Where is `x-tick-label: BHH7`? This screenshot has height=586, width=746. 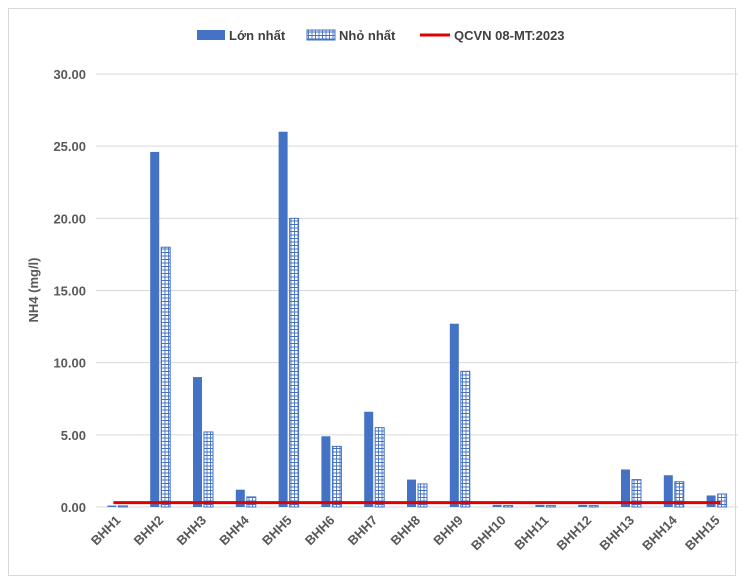
x-tick-label: BHH7 is located at coordinates (363, 531).